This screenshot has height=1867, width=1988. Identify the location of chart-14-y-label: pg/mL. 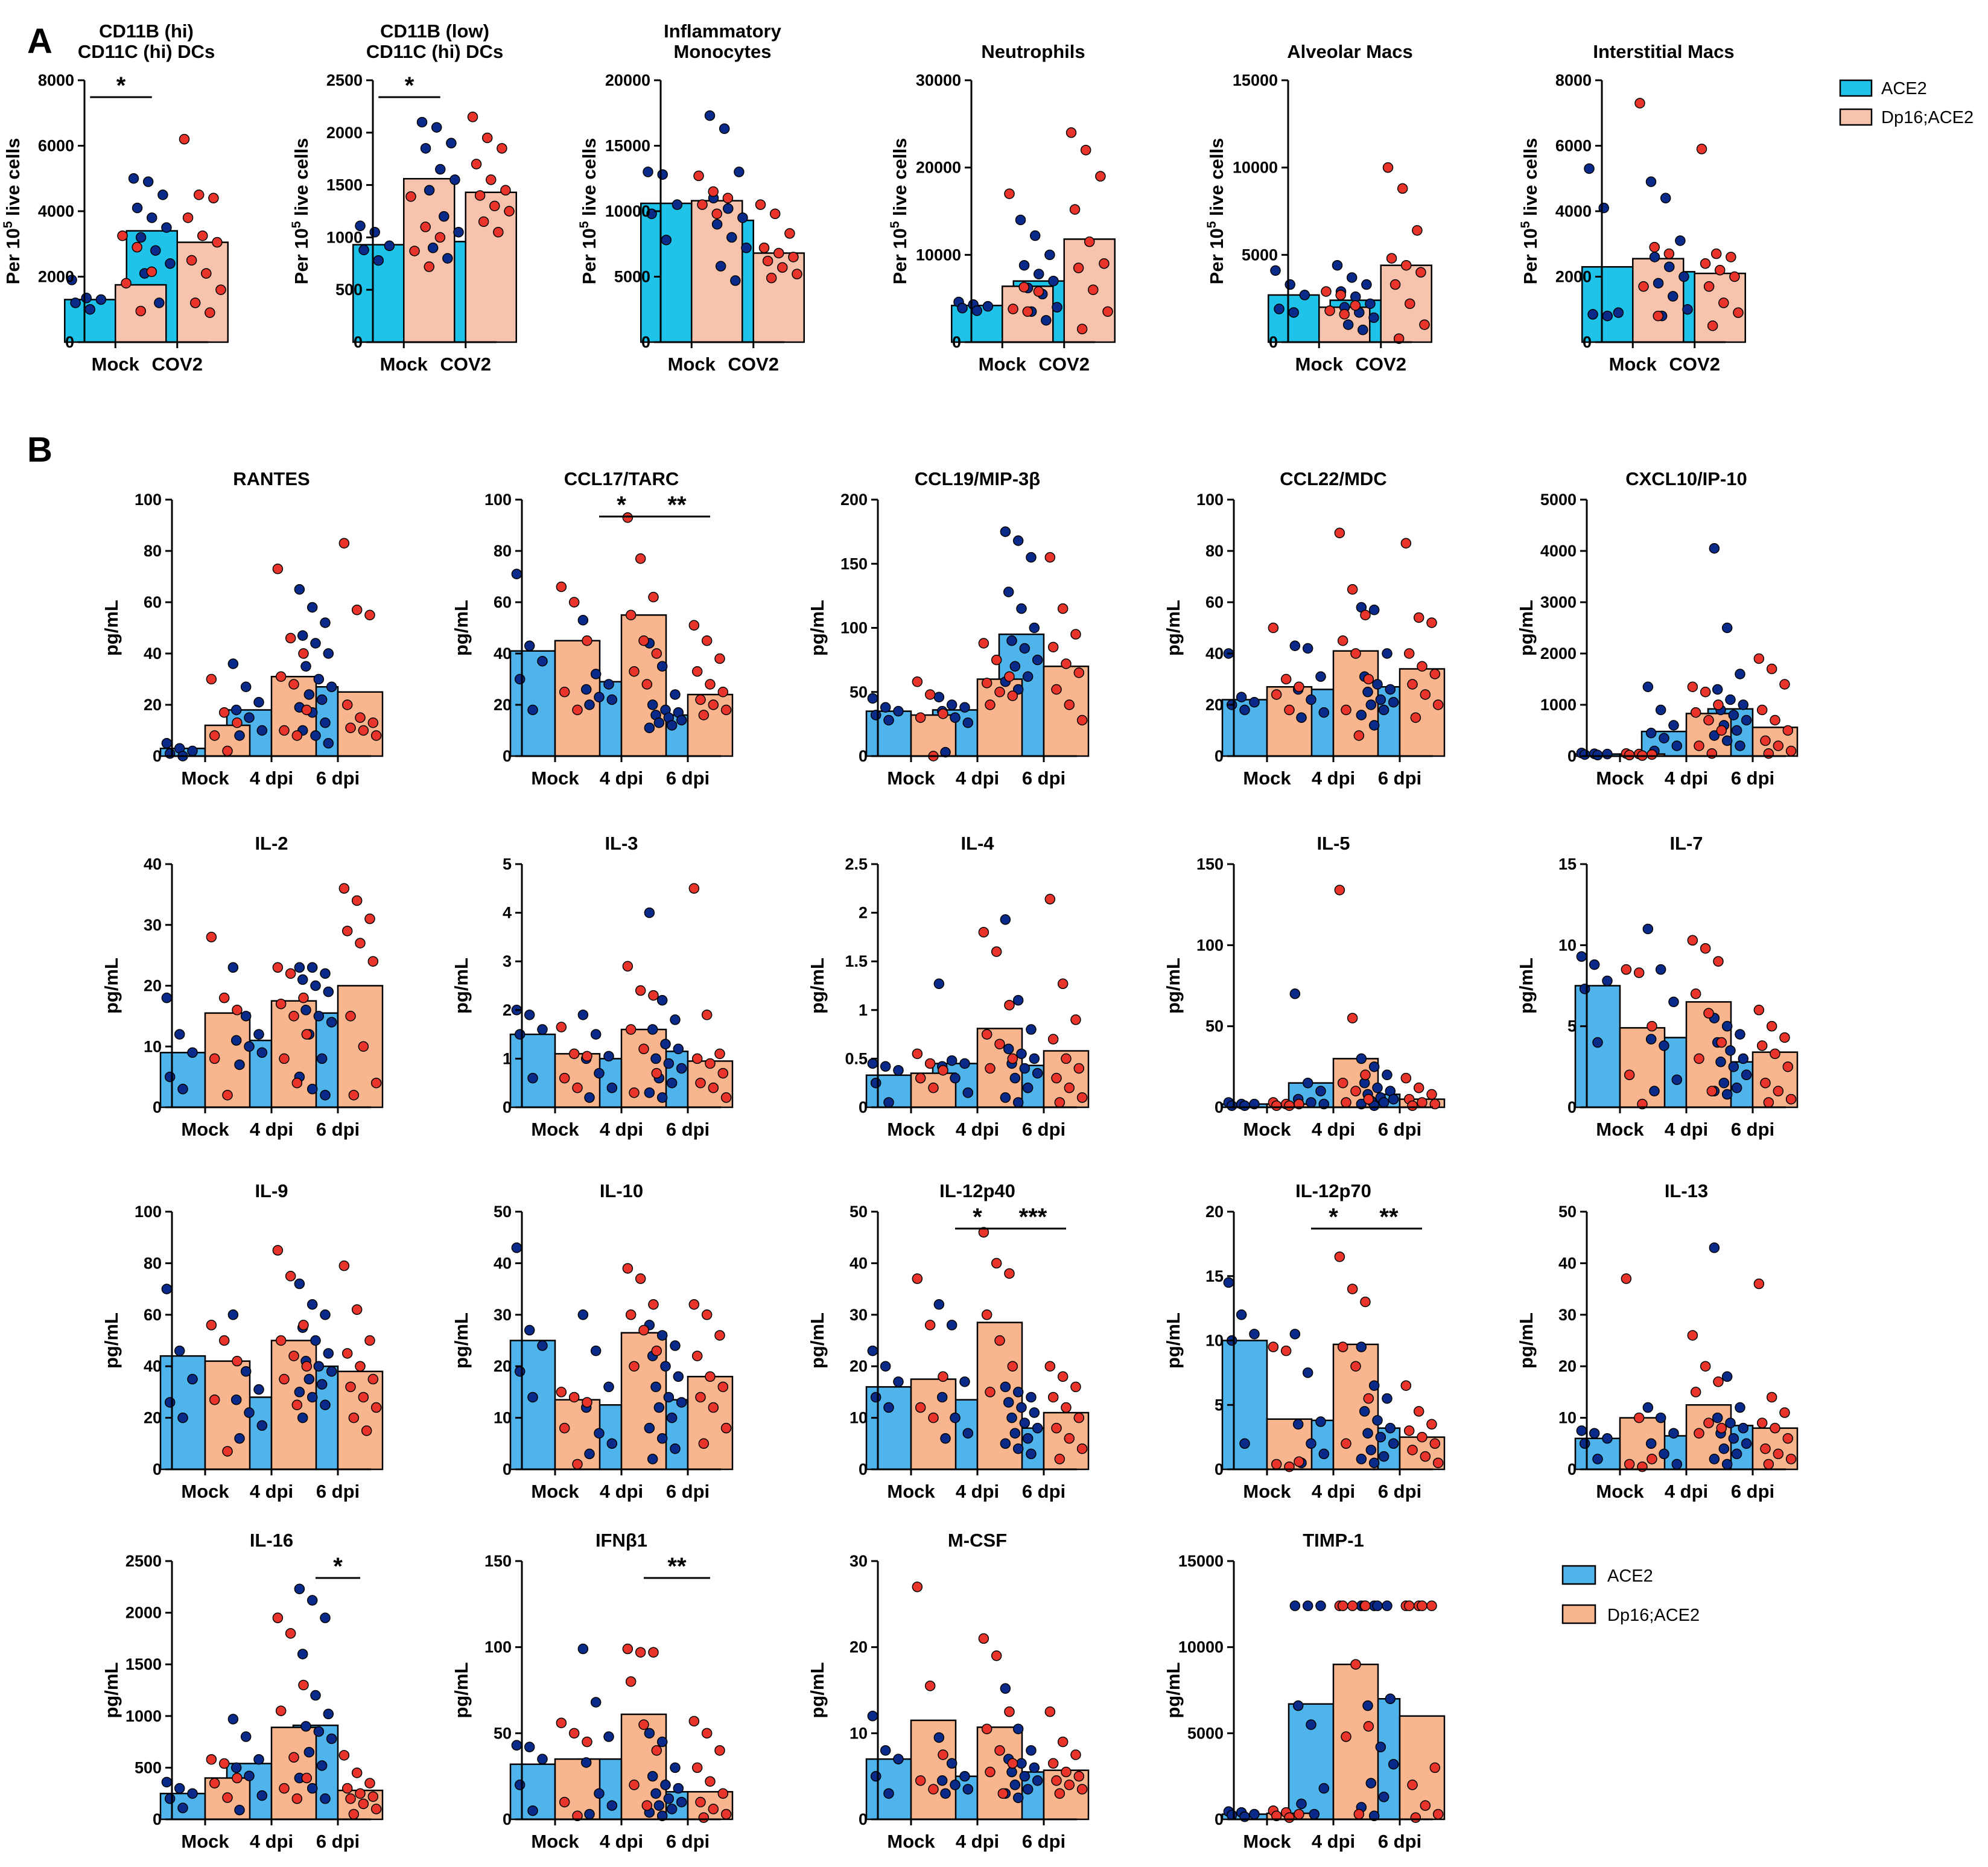
(817, 986).